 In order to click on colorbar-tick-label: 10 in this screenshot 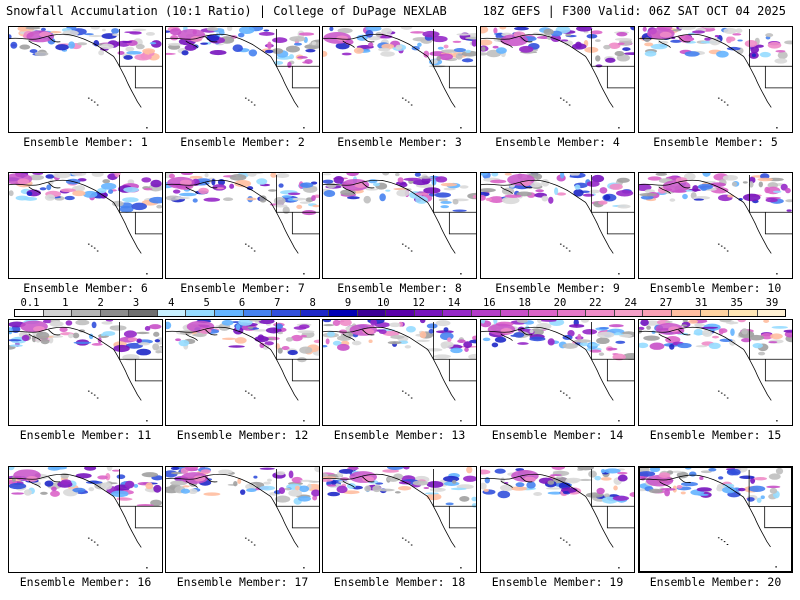, I will do `click(383, 303)`.